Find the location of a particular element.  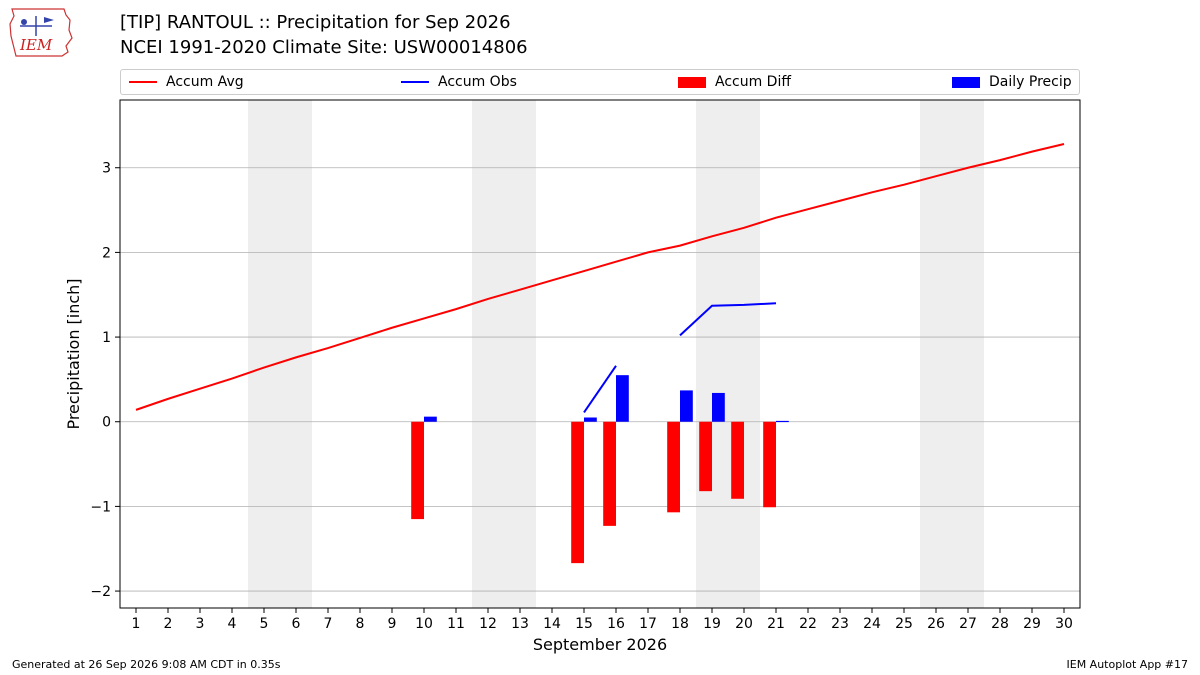

y-tick-label: 0 is located at coordinates (106, 423).